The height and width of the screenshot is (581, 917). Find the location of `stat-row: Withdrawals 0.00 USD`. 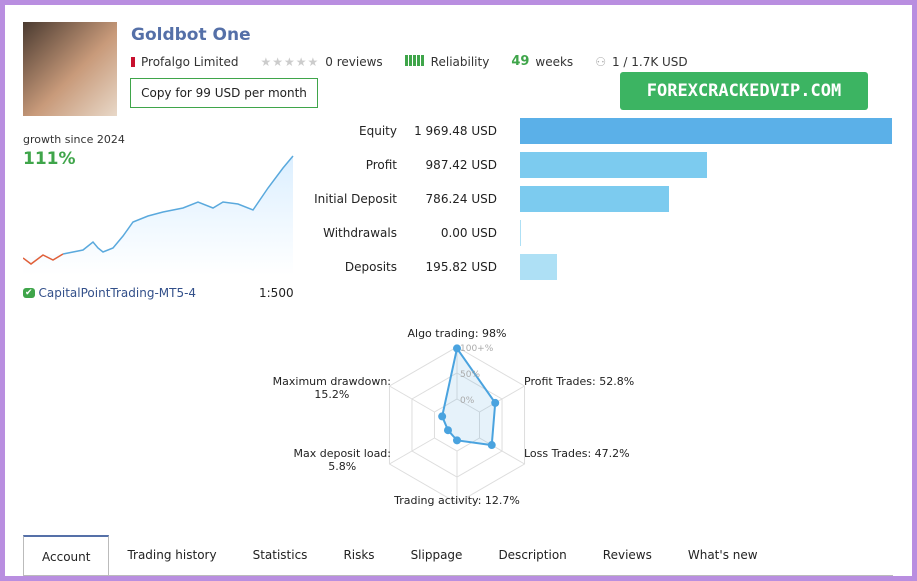

stat-row: Withdrawals 0.00 USD is located at coordinates (391, 233).